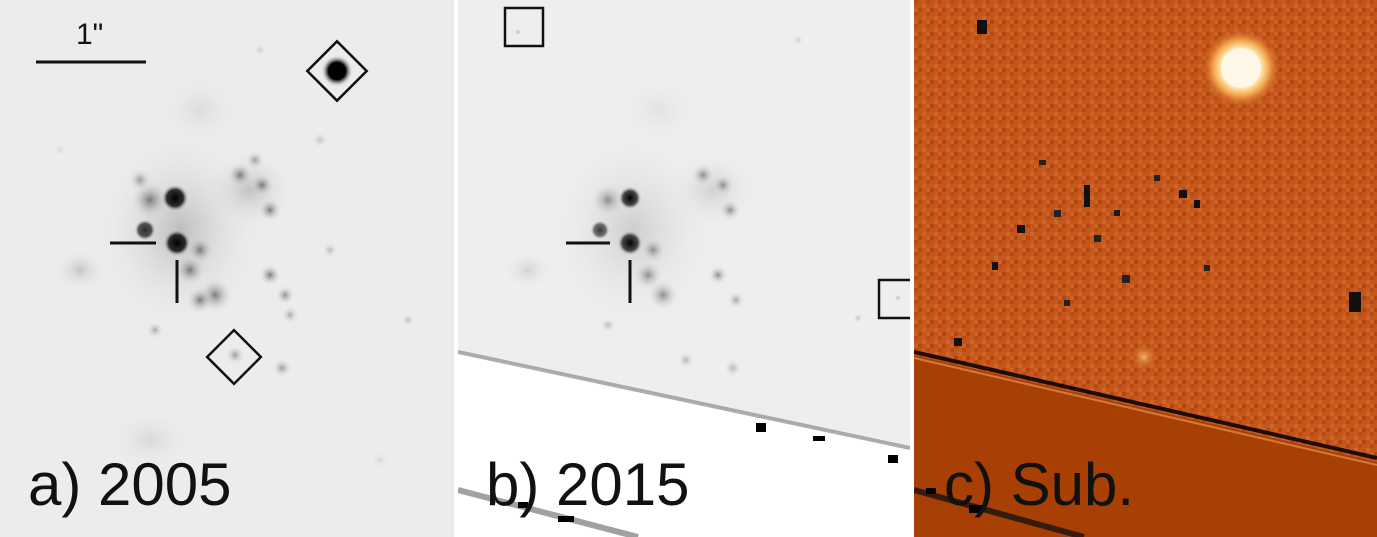  What do you see at coordinates (588, 484) in the screenshot?
I see `panel-b-label: b) 2015` at bounding box center [588, 484].